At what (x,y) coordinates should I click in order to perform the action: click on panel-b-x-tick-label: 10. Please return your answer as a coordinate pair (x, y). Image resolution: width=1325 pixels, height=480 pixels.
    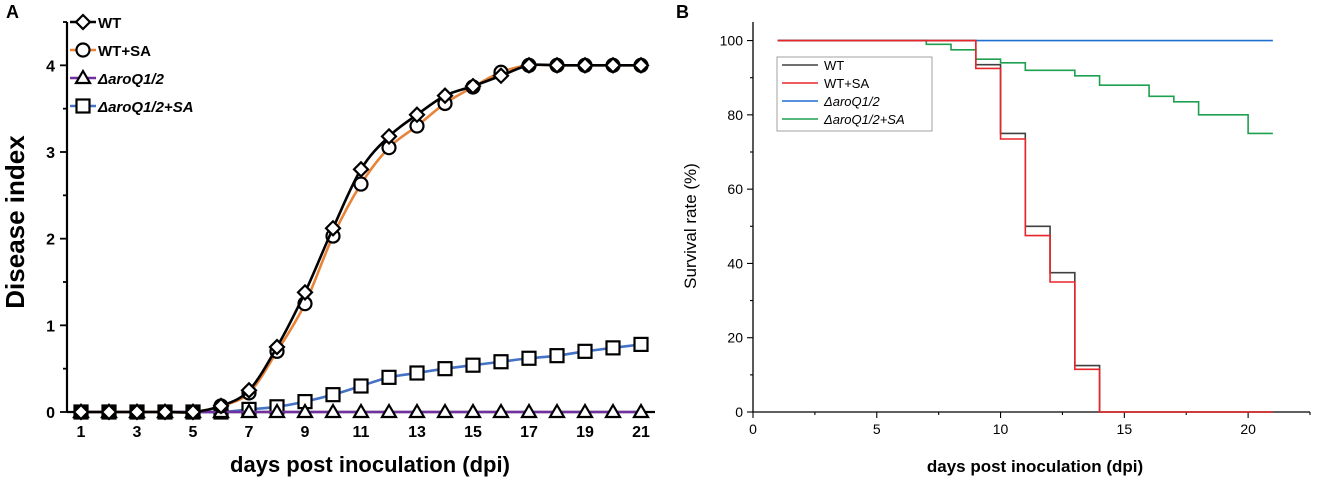
    Looking at the image, I should click on (1001, 429).